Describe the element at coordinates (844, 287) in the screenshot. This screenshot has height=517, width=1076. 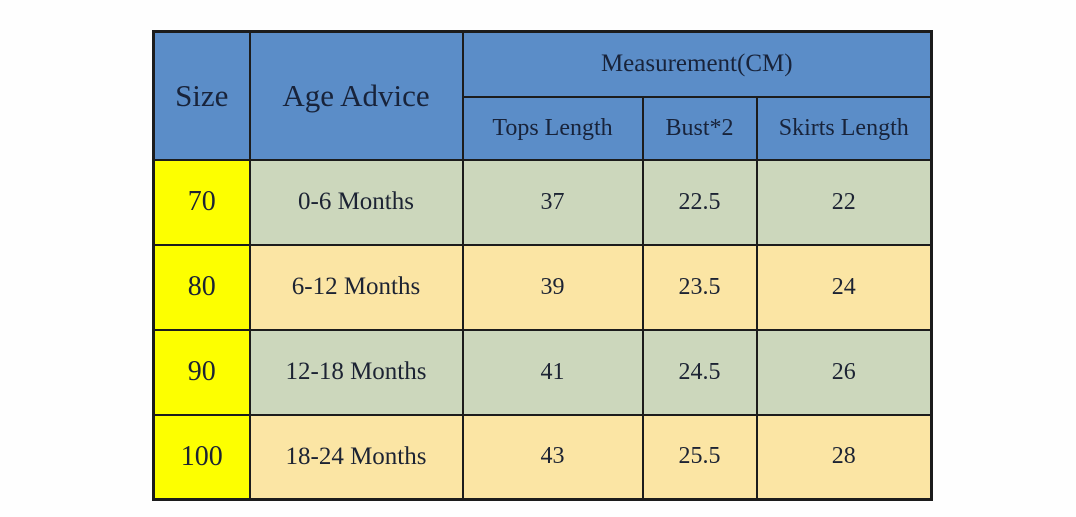
I see `skirts-length-value: 24` at that location.